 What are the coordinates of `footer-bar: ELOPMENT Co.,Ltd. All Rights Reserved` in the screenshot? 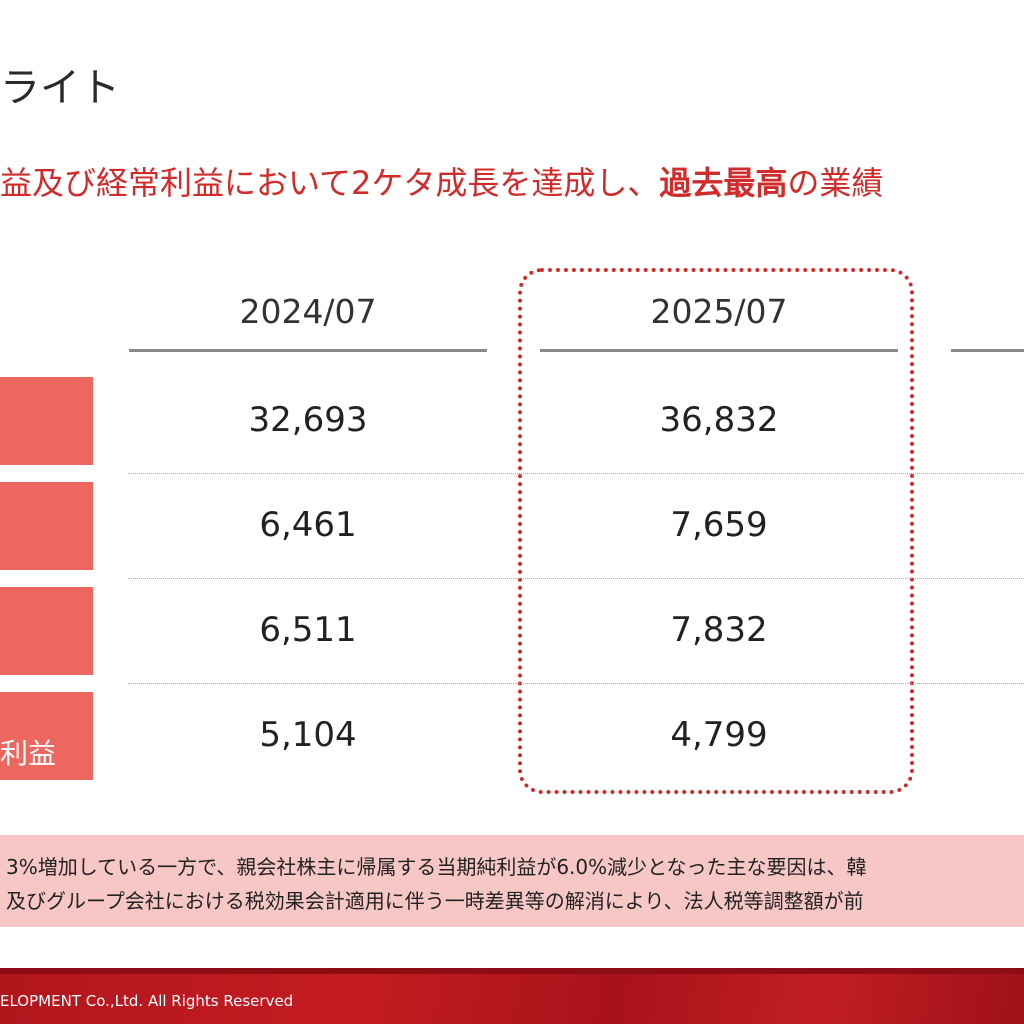 It's located at (512, 996).